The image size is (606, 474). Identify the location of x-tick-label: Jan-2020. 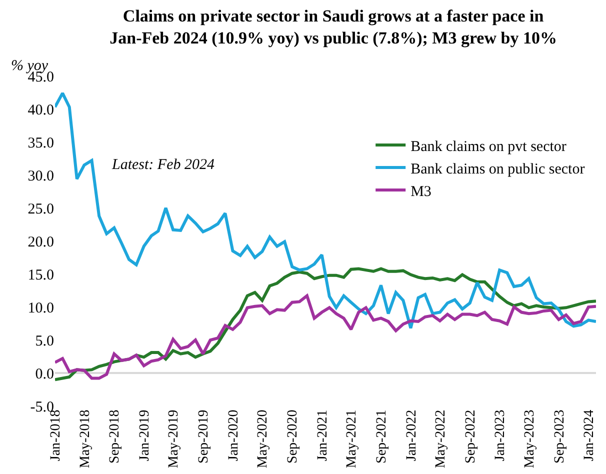
(234, 436).